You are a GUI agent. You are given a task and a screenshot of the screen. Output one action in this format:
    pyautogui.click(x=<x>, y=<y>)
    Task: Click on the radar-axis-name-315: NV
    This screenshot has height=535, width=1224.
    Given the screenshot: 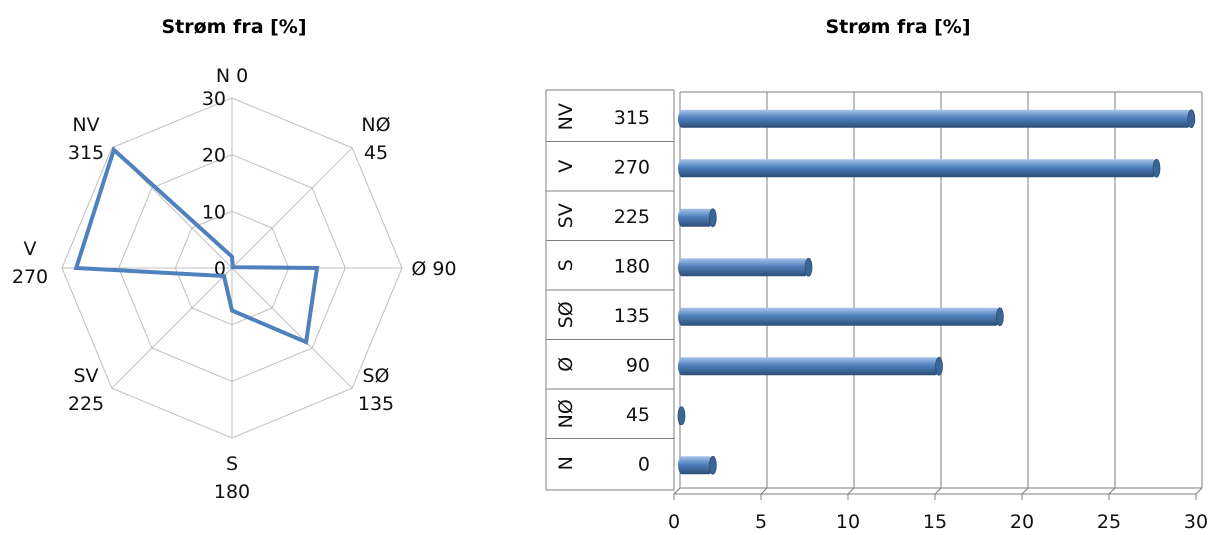 What is the action you would take?
    pyautogui.click(x=85, y=125)
    